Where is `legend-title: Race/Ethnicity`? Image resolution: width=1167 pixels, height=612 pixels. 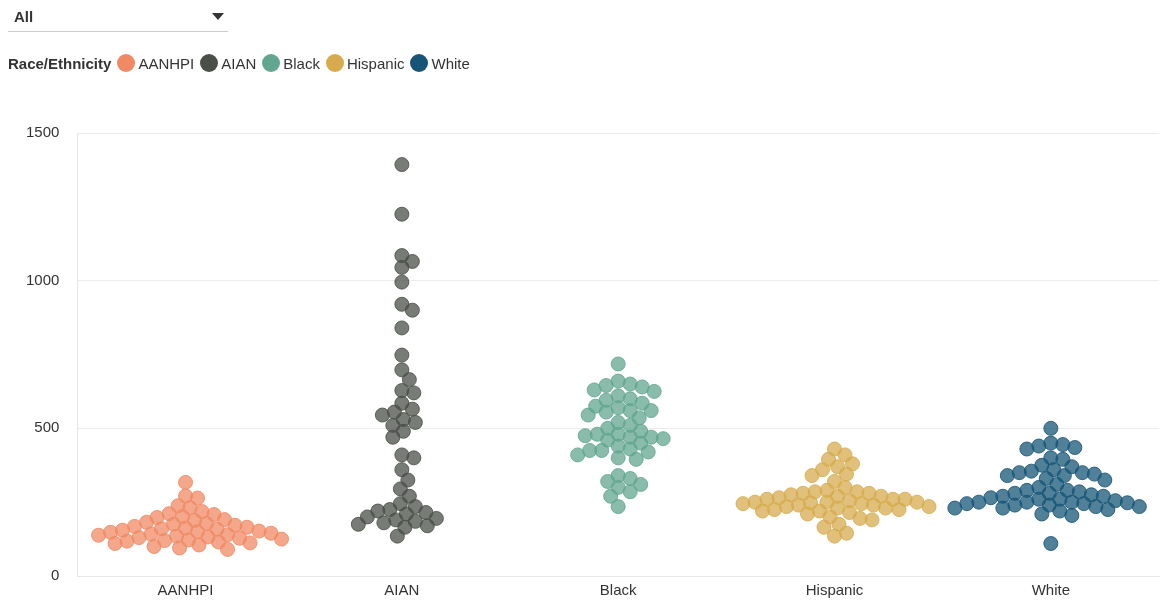
legend-title: Race/Ethnicity is located at coordinates (60, 63).